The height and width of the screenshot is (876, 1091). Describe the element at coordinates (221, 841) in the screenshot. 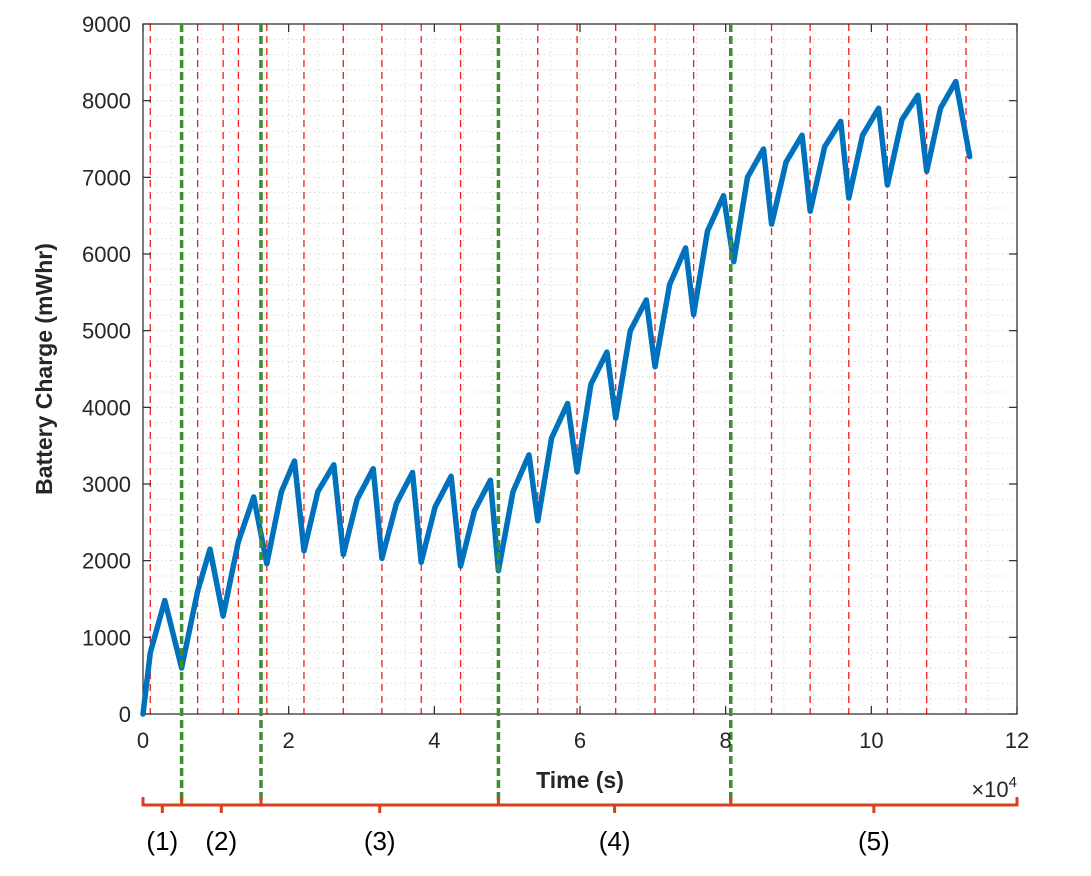

I see `phase-label: (2)` at that location.